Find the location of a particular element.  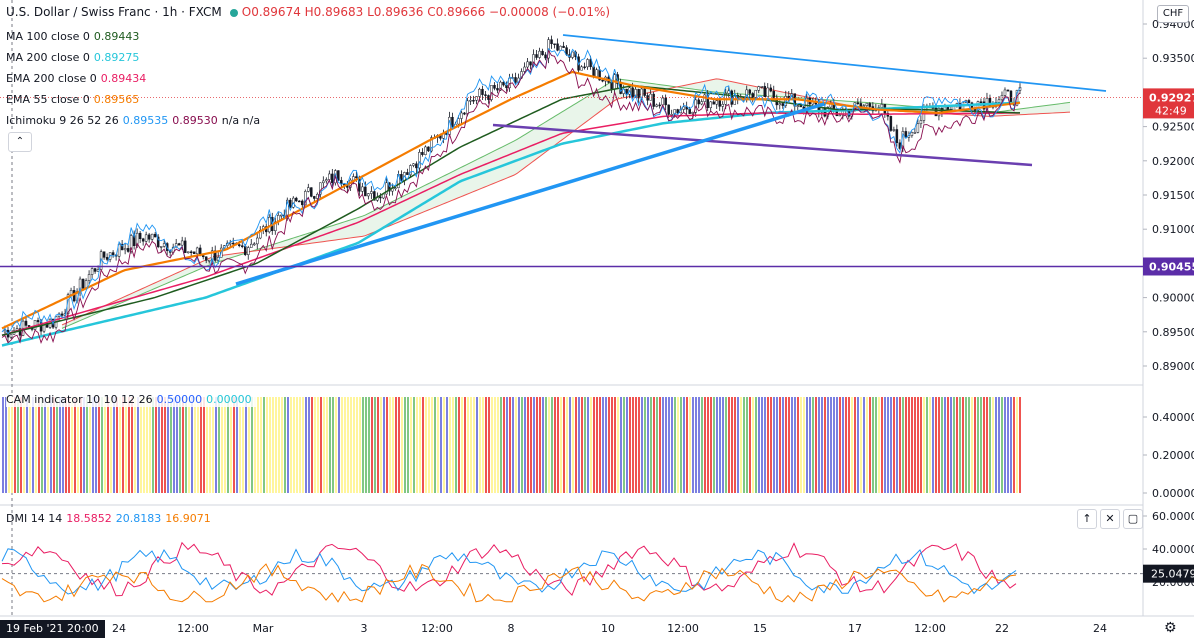

legend-ma100: MA 100 close 0 0.89443 is located at coordinates (73, 36).